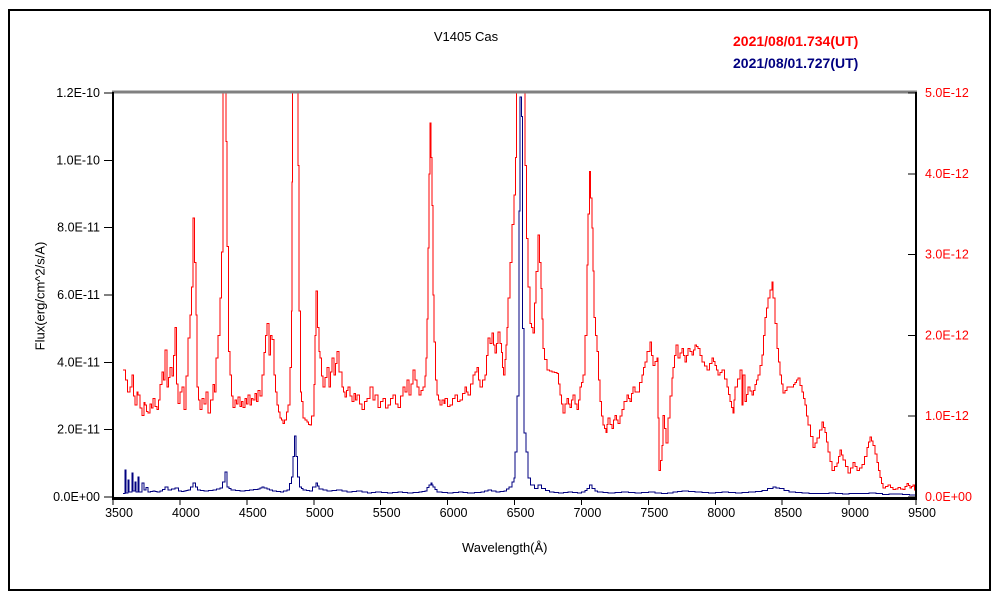  Describe the element at coordinates (78, 430) in the screenshot. I see `left-tick-label: 2.0E-11` at that location.